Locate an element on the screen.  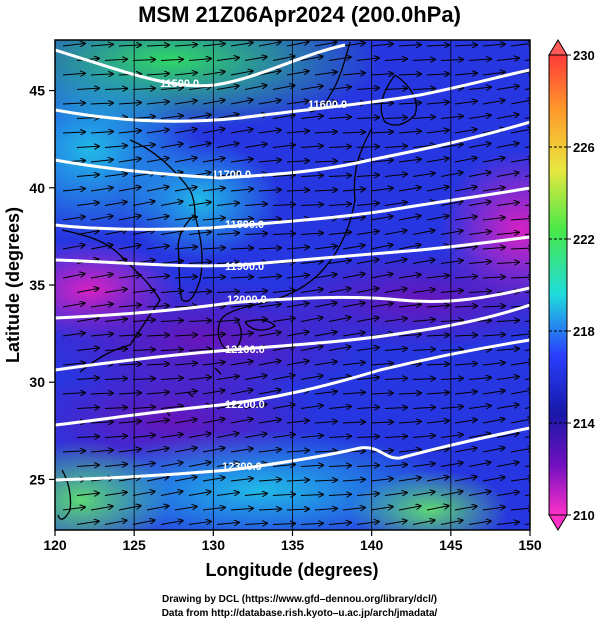
contour-label-11500: 11500.0 is located at coordinates (179, 84).